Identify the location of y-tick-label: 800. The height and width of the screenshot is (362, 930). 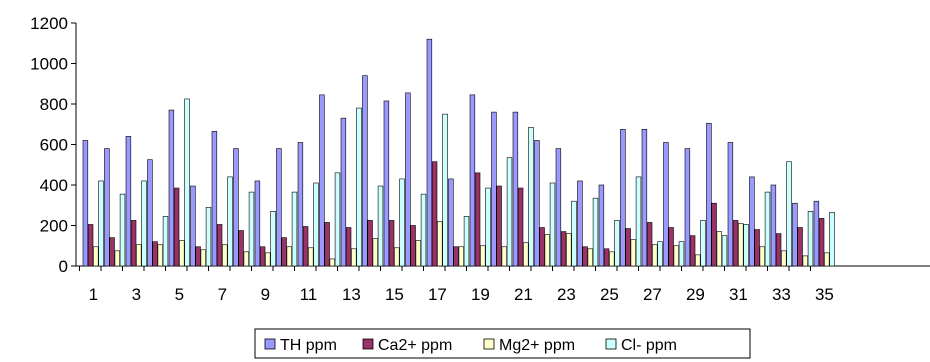
(54, 104).